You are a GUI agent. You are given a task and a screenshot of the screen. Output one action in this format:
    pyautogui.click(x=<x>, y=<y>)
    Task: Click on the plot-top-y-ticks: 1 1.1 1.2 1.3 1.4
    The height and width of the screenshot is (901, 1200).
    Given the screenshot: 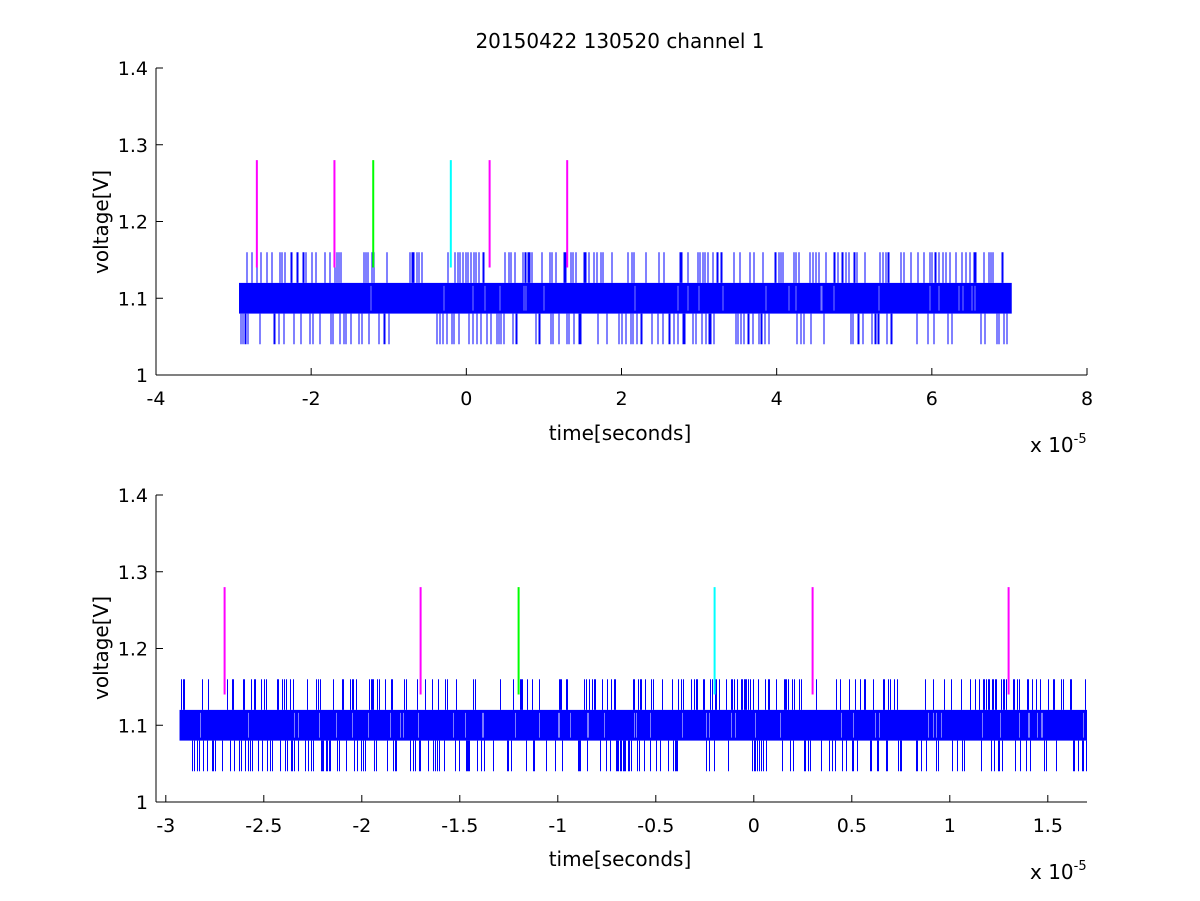 What is the action you would take?
    pyautogui.click(x=140, y=222)
    